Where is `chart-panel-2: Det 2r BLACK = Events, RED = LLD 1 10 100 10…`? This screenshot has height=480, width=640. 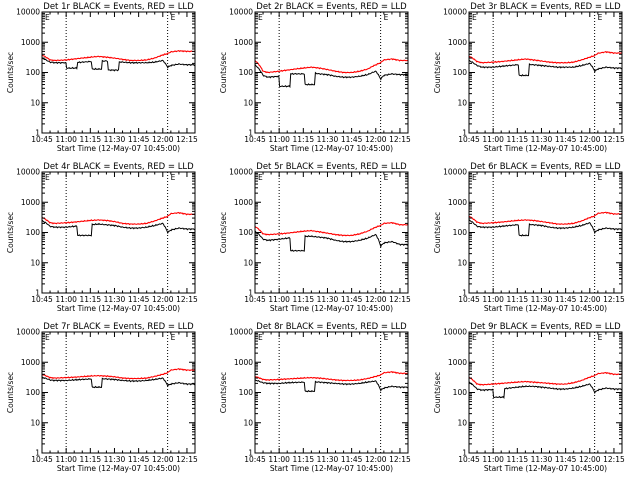 chart-panel-2: Det 2r BLACK = Events, RED = LLD 1 10 100 10… is located at coordinates (315, 77).